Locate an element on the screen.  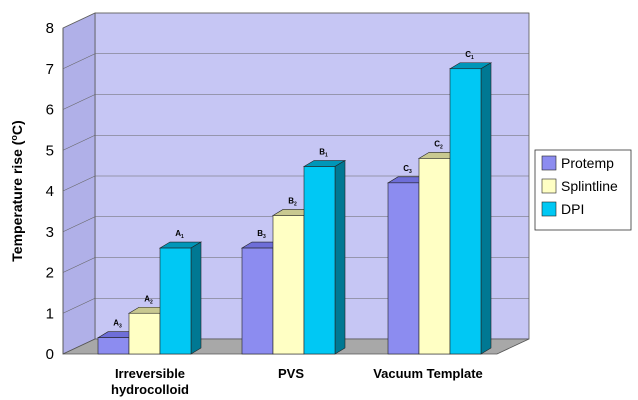
data-label: C1 is located at coordinates (469, 55).